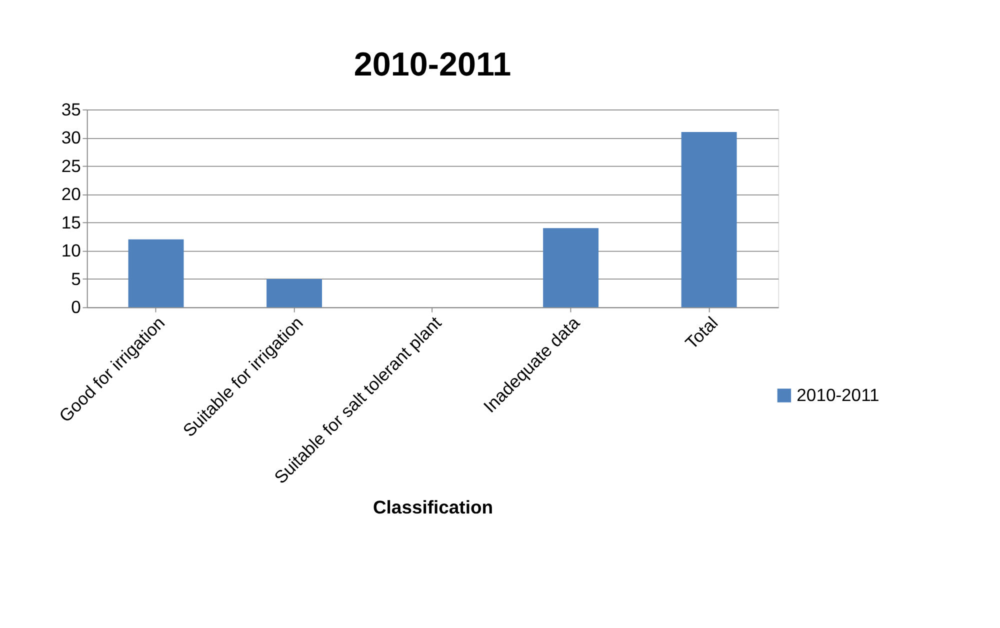 This screenshot has height=628, width=1000. What do you see at coordinates (71, 166) in the screenshot?
I see `y-tick-label: 25` at bounding box center [71, 166].